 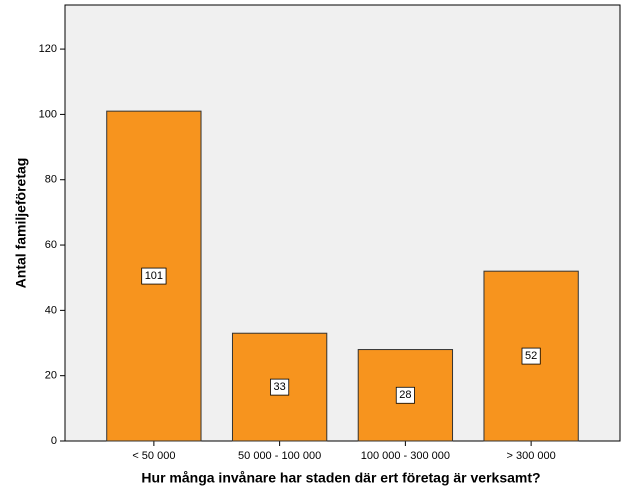 I want to click on x-tick-label: 50 000 - 100 000, so click(x=279, y=456).